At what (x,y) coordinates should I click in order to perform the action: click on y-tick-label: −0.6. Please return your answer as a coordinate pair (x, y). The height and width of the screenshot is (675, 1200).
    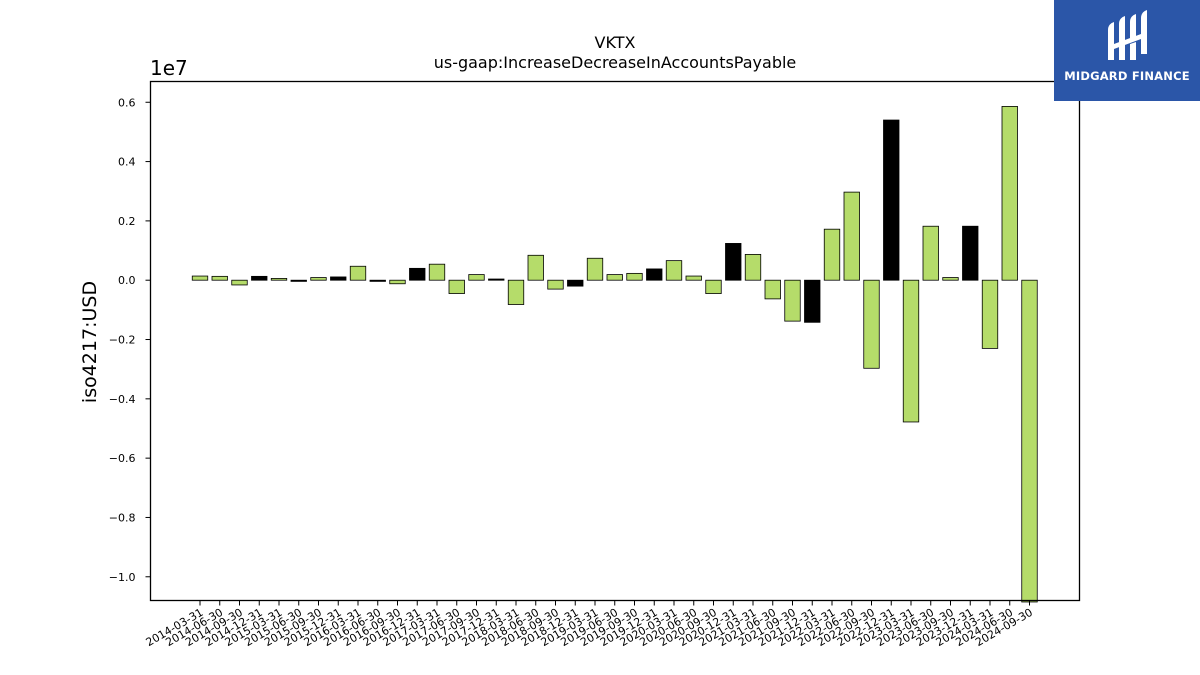
    Looking at the image, I should click on (122, 458).